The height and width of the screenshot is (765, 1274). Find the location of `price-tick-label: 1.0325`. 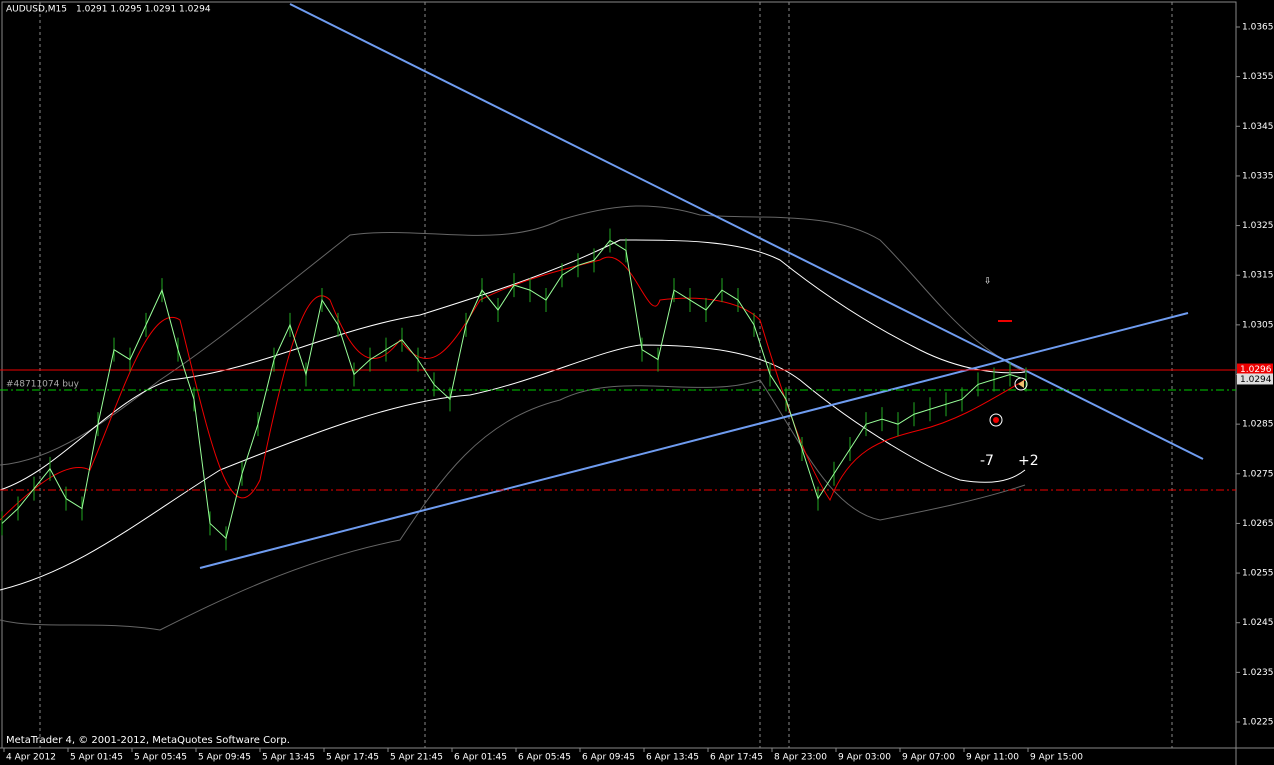

price-tick-label: 1.0325 is located at coordinates (1258, 226).